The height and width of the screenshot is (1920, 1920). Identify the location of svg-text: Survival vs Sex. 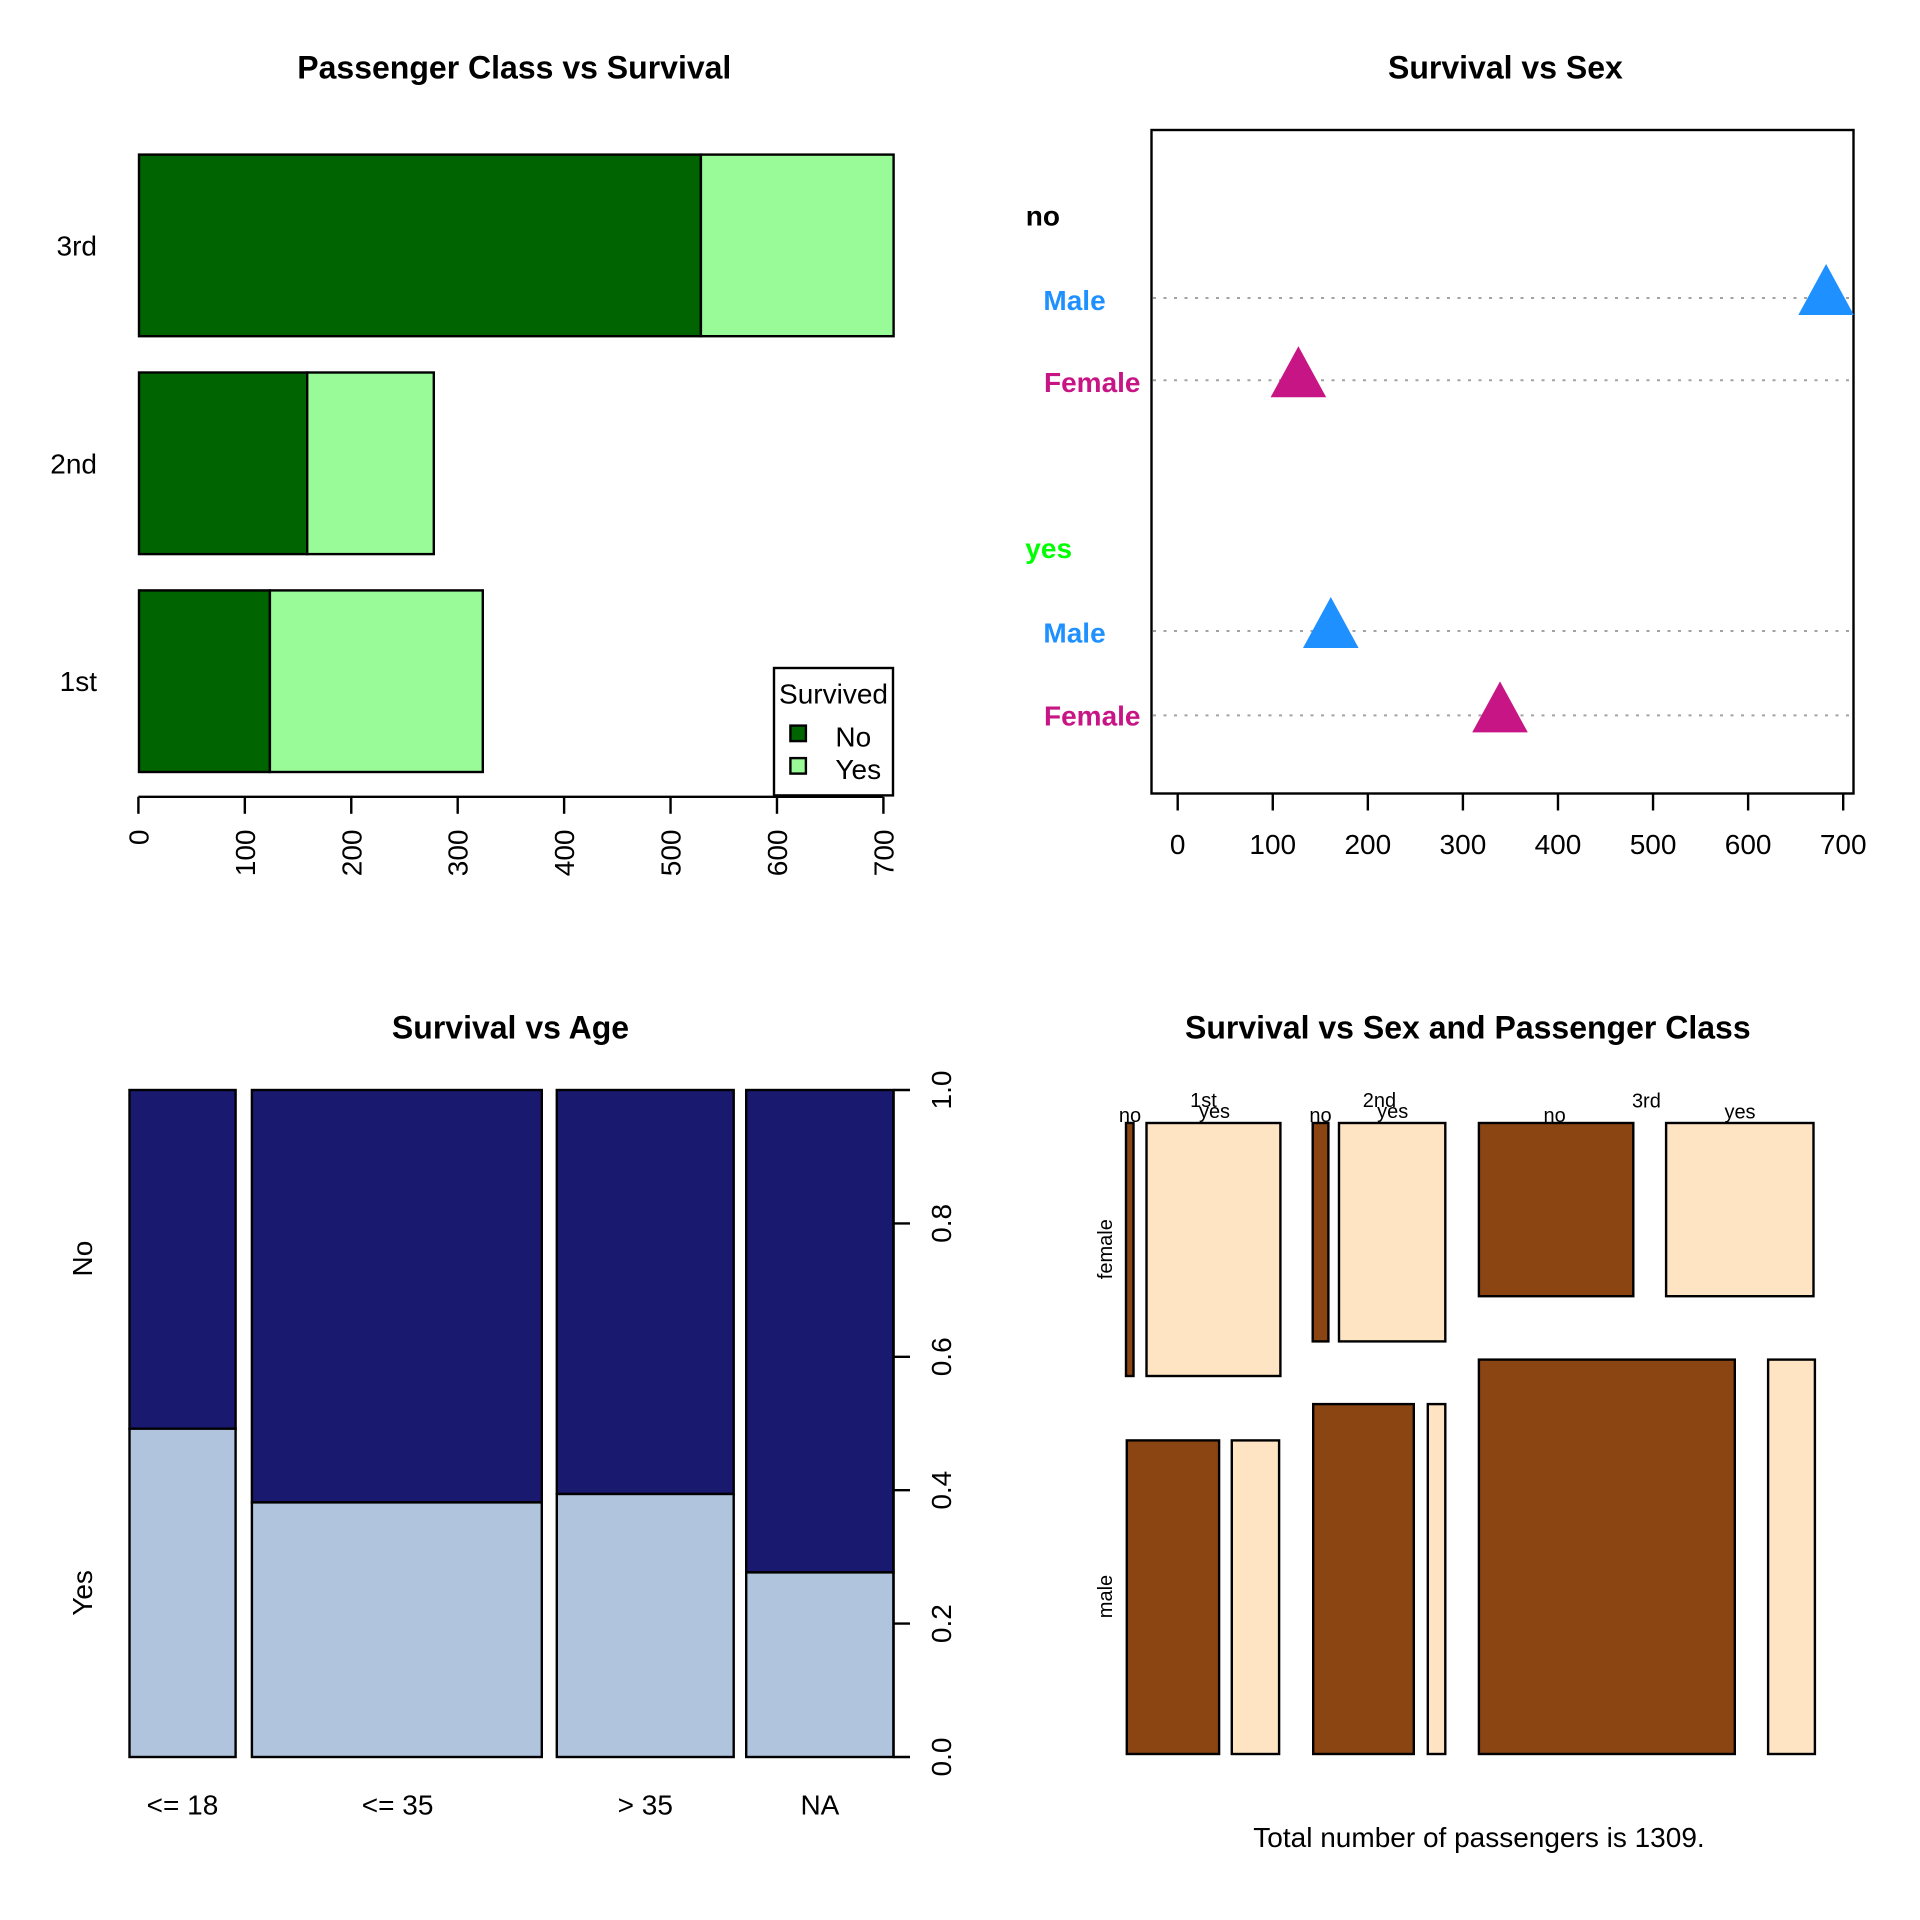
(1505, 68).